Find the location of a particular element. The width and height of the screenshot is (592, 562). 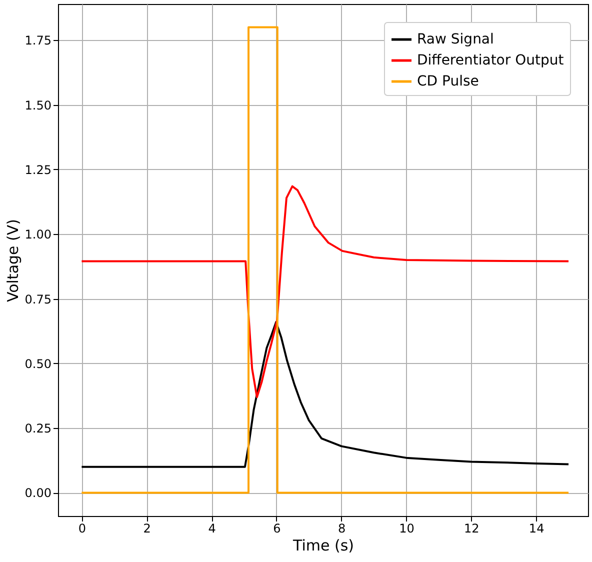

y-axis-title: Voltage (V) is located at coordinates (13, 260).